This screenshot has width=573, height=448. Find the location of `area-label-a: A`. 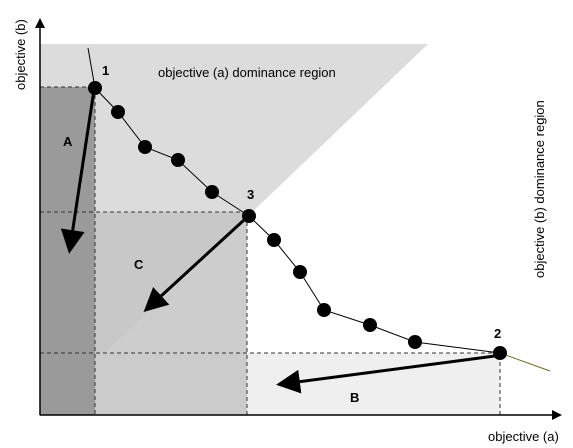

area-label-a: A is located at coordinates (68, 141).